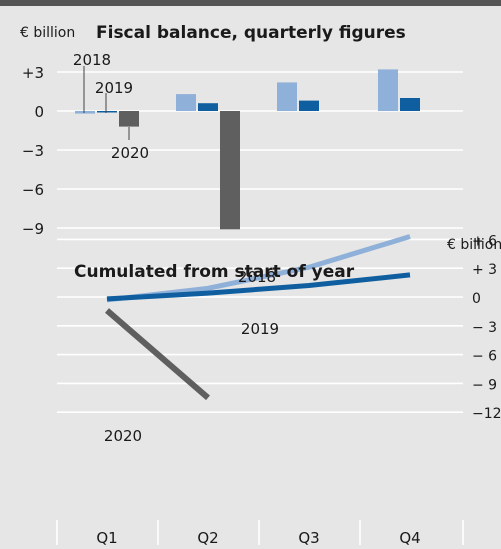 The image size is (501, 549). I want to click on line-series-2019, so click(258, 287).